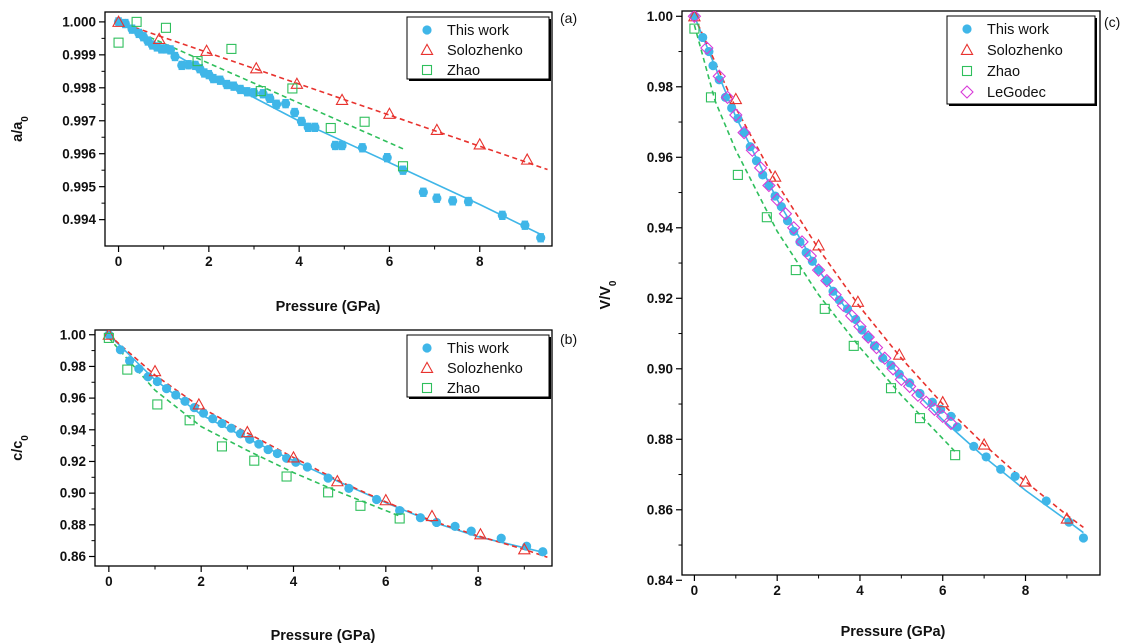 The height and width of the screenshot is (644, 1129). What do you see at coordinates (568, 18) in the screenshot?
I see `panel-a-tag: (a)` at bounding box center [568, 18].